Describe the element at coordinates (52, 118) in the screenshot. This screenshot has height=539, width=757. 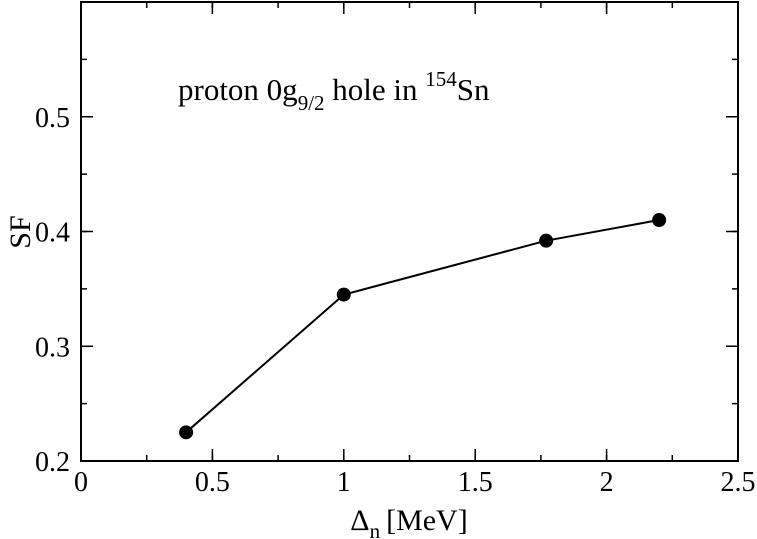
I see `y-tick-label: 0.5` at that location.